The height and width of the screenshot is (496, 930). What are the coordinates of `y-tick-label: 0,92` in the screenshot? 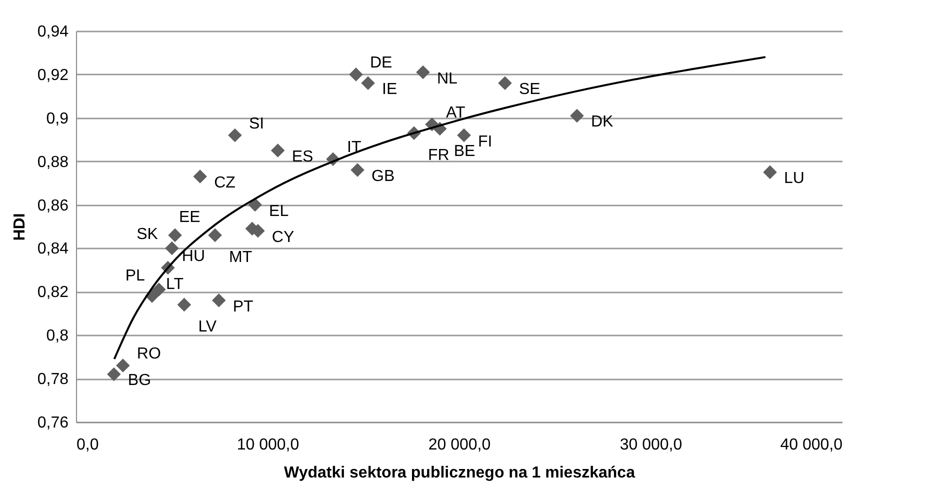 It's located at (53, 75).